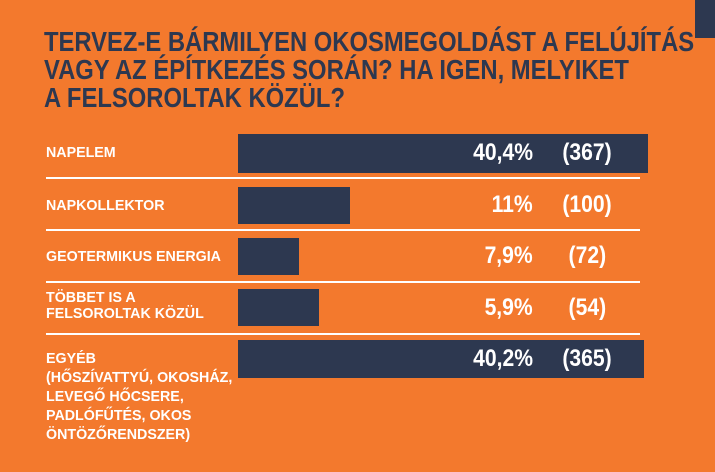  What do you see at coordinates (508, 255) in the screenshot?
I see `percent-value: 7,9%` at bounding box center [508, 255].